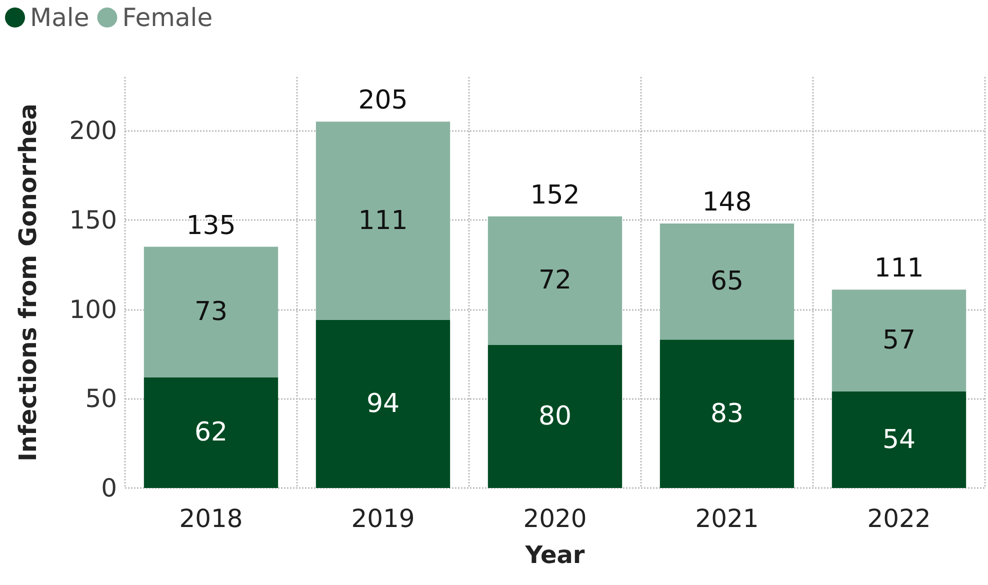  I want to click on y-axis-title: Infections from Gonorrhea, so click(28, 283).